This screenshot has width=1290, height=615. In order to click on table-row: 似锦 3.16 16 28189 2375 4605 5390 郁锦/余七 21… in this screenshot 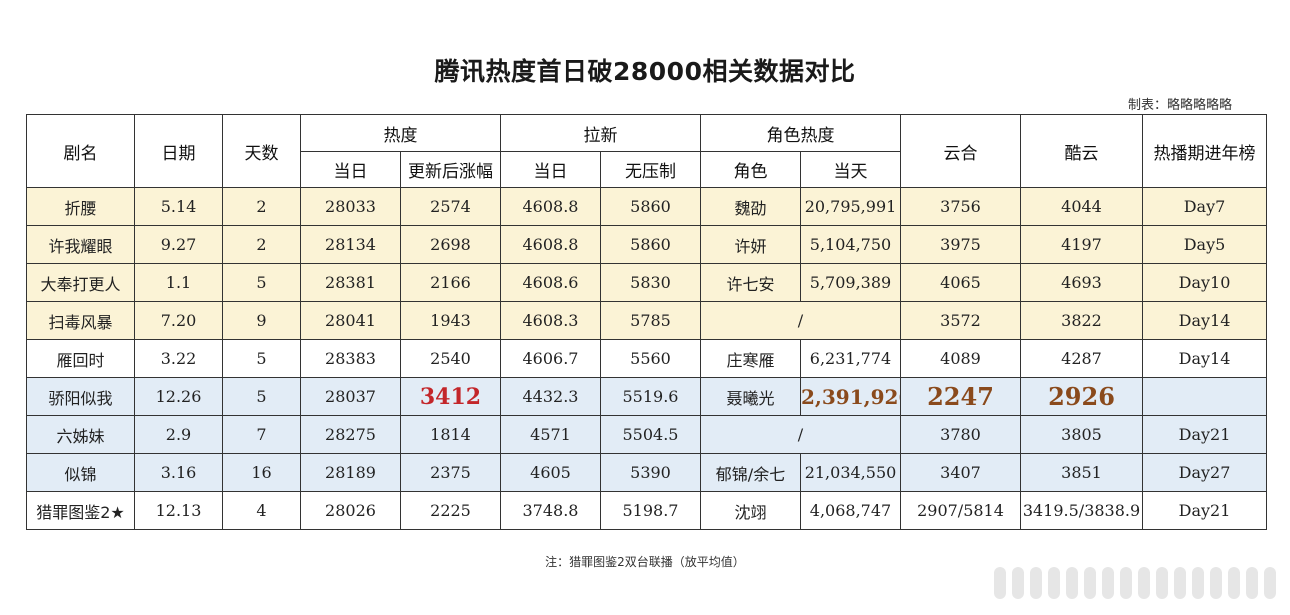, I will do `click(646, 472)`.